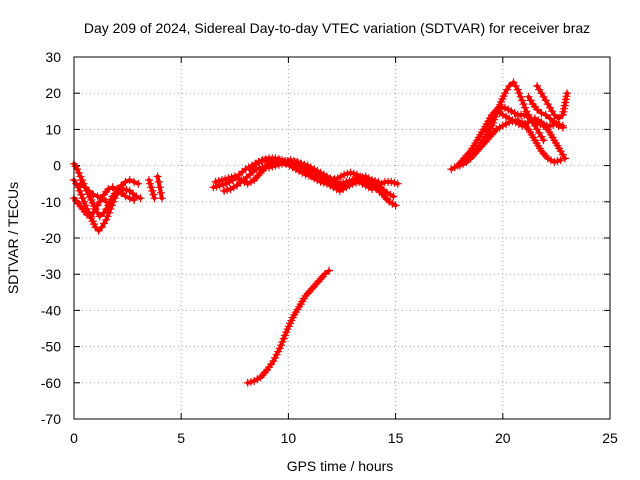 The height and width of the screenshot is (480, 640). Describe the element at coordinates (53, 57) in the screenshot. I see `y-tick-label: 30` at that location.